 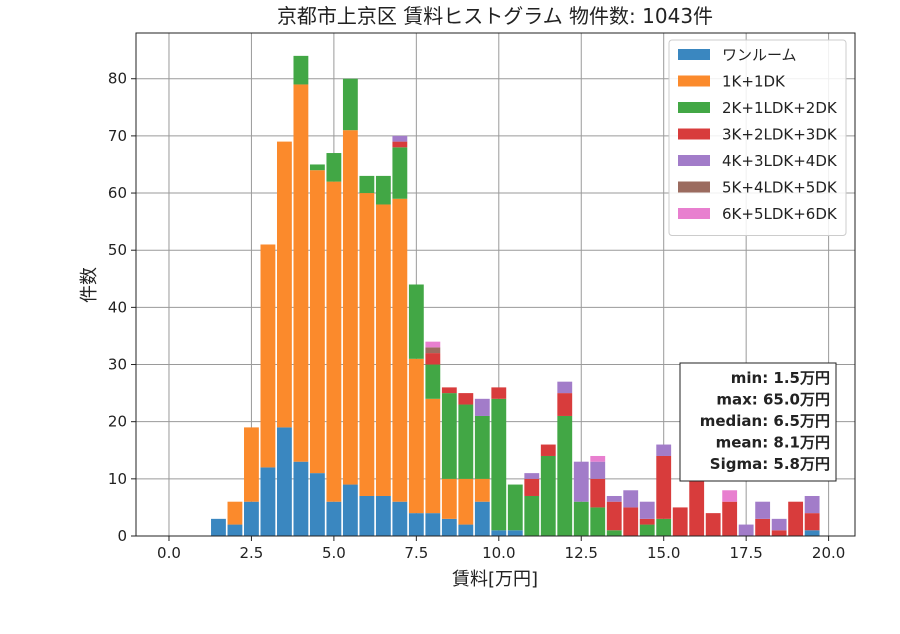 I want to click on bar-s1-x16, so click(x=482, y=490).